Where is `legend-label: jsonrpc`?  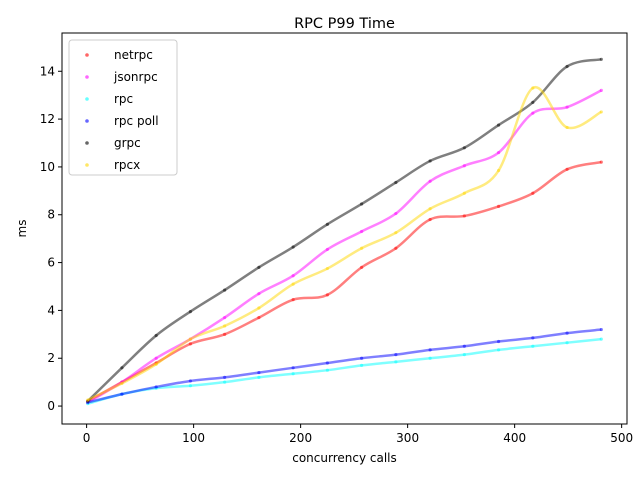 legend-label: jsonrpc is located at coordinates (135, 77).